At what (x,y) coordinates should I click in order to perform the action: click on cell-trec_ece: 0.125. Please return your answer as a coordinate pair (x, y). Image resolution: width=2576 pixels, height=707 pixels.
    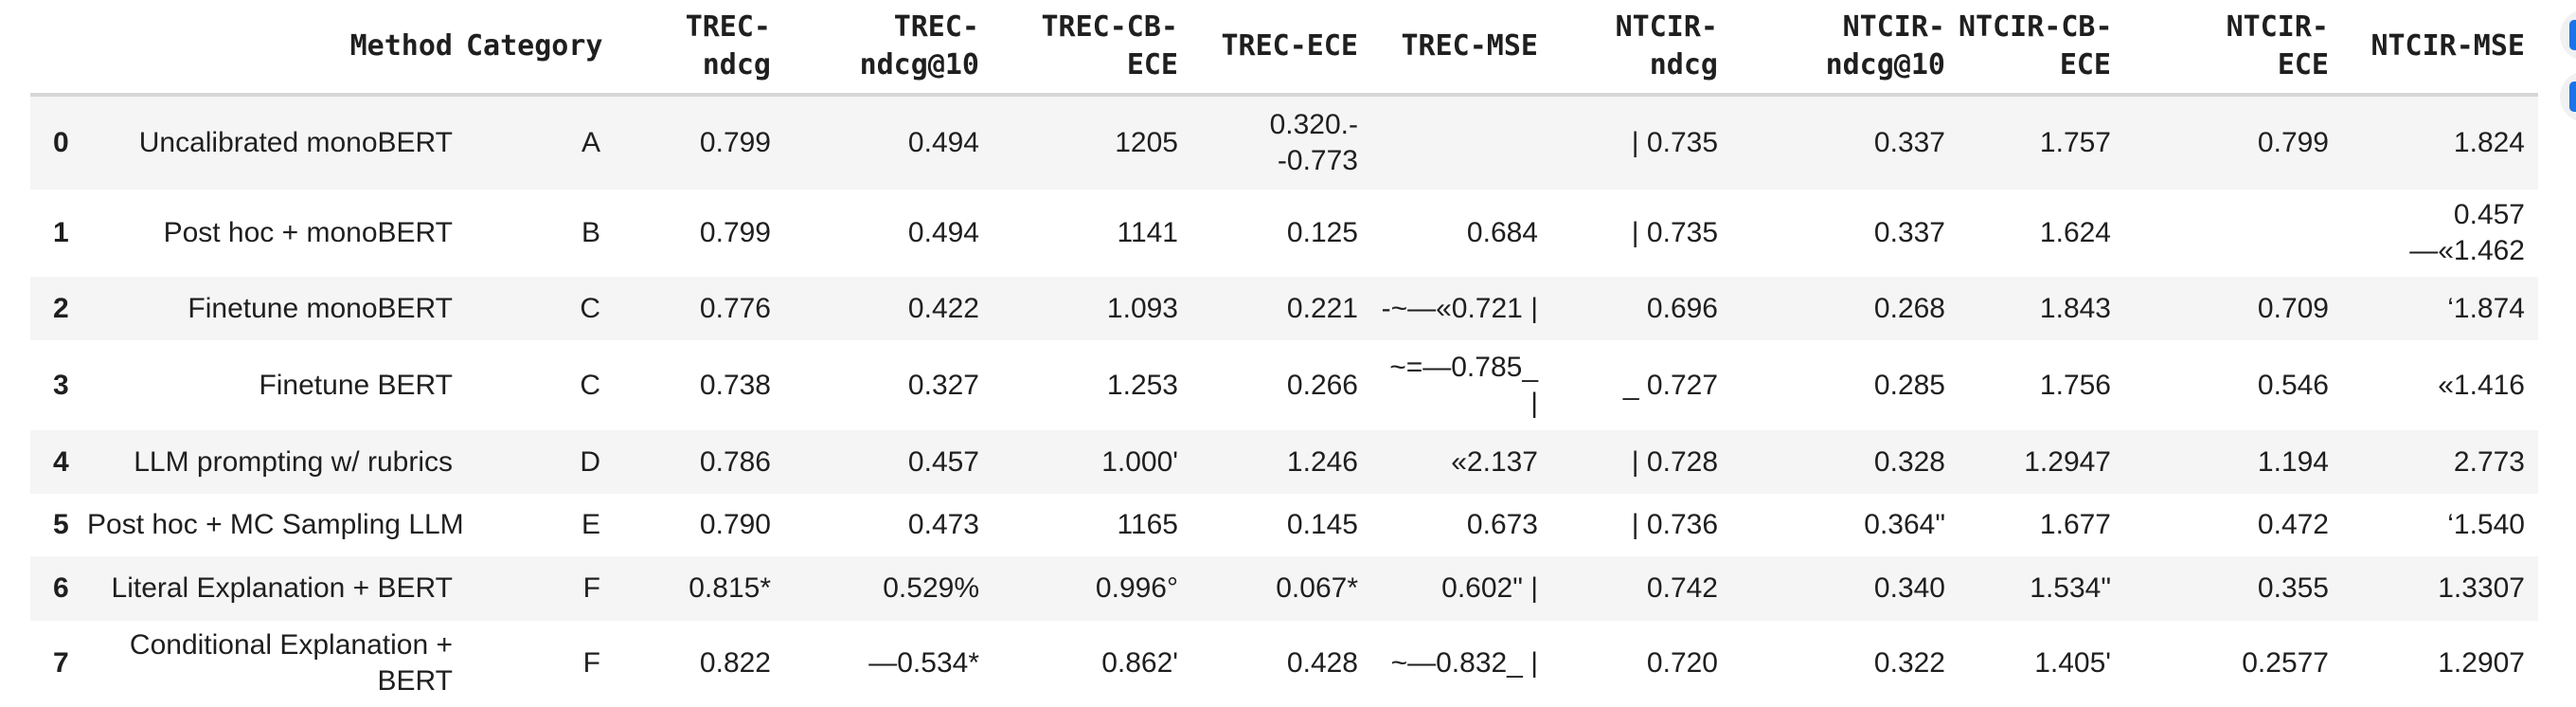
    Looking at the image, I should click on (1322, 232).